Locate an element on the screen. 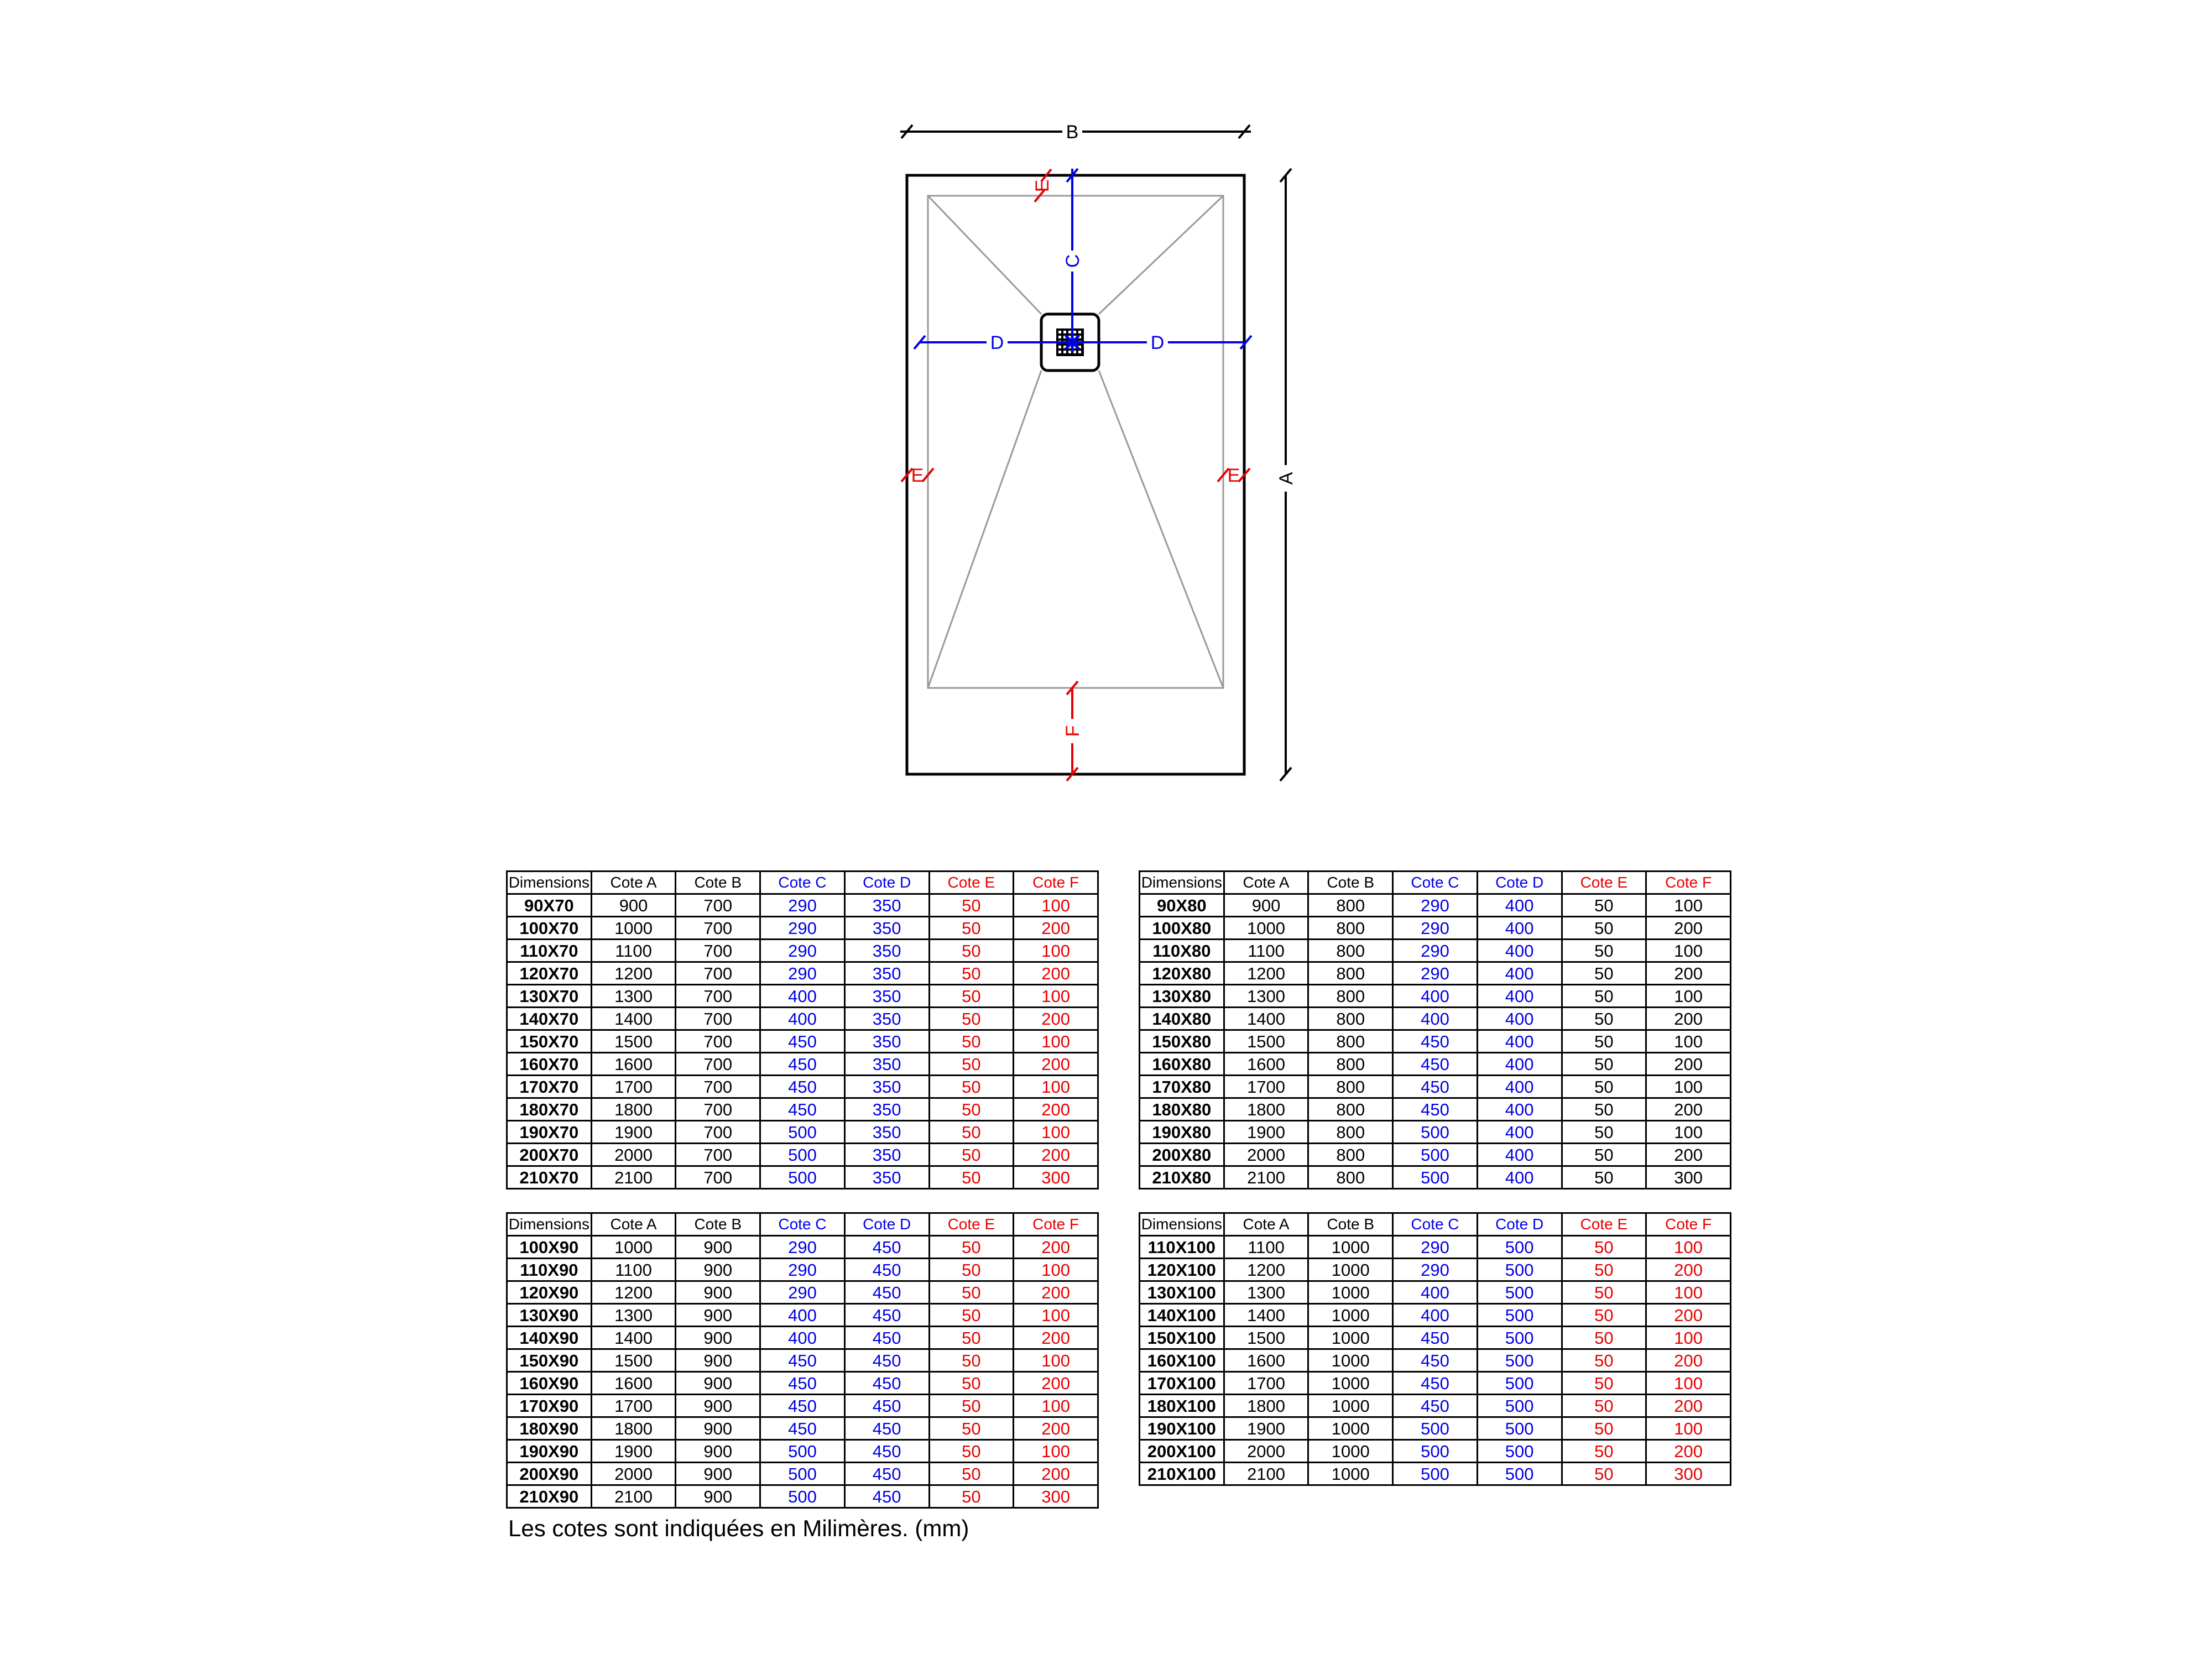  table-cell: 140X80 is located at coordinates (1182, 1019).